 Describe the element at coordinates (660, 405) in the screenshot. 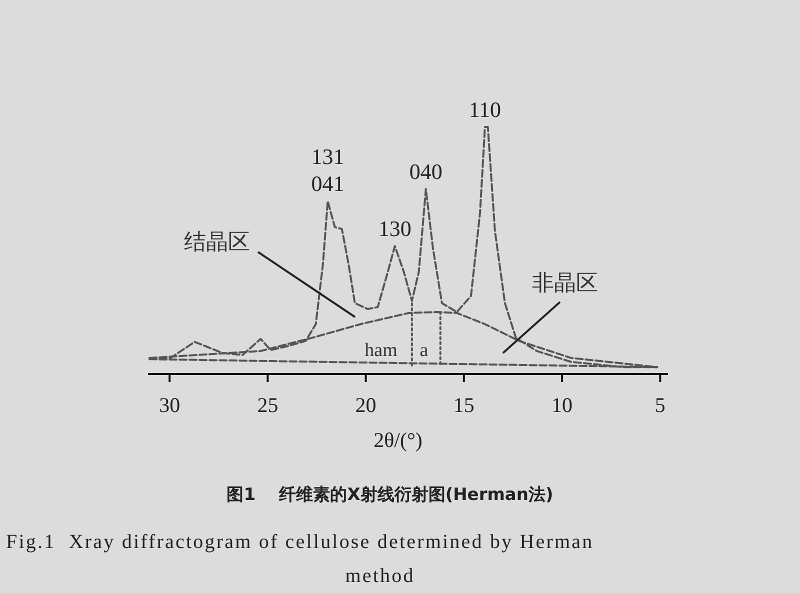

I see `x-tick-label: 5` at that location.